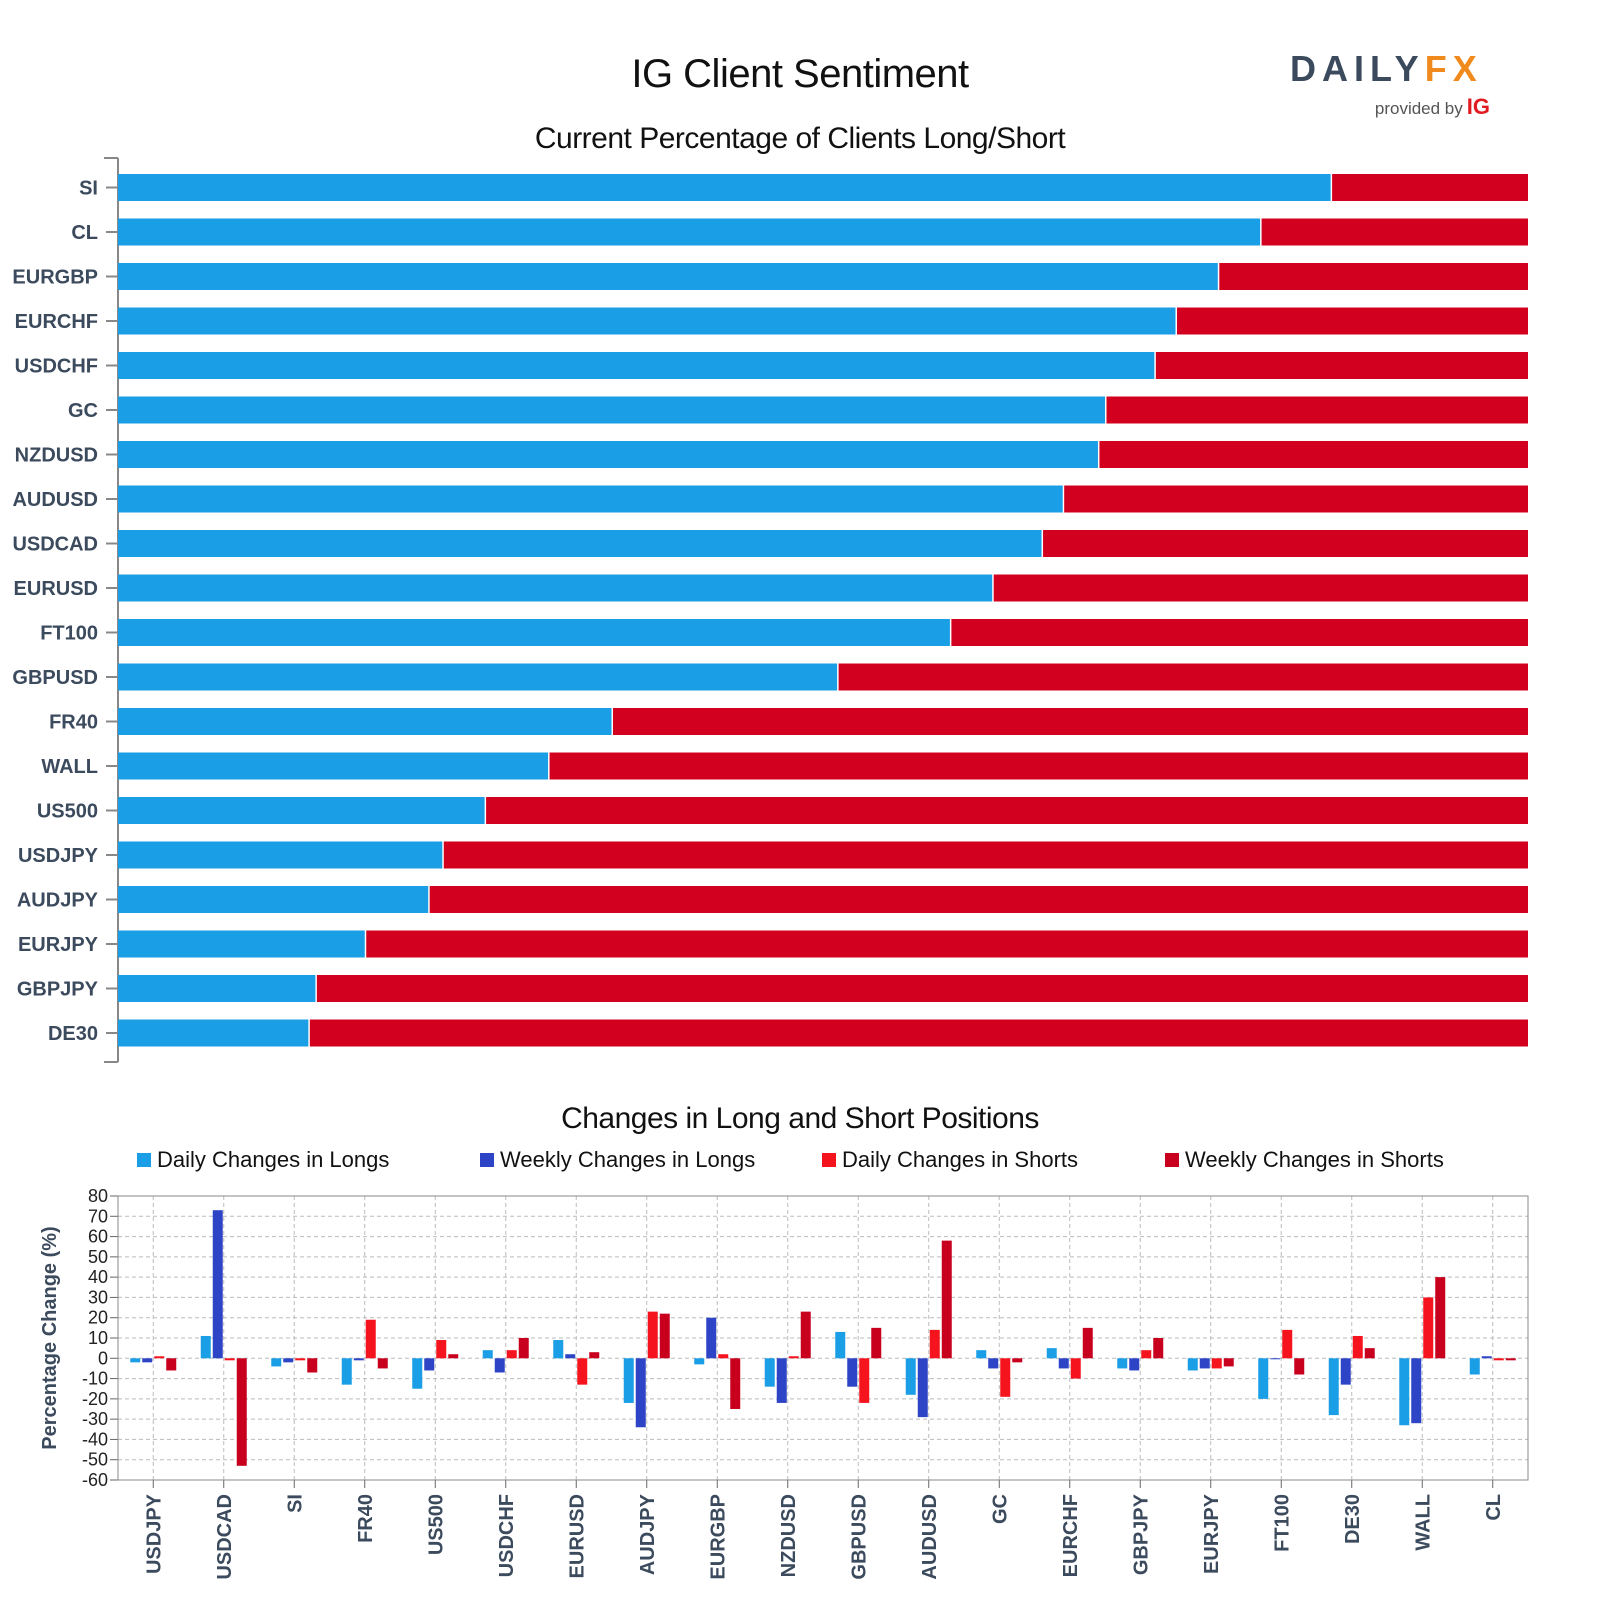 The height and width of the screenshot is (1600, 1600). Describe the element at coordinates (273, 1159) in the screenshot. I see `legend-label: Daily Changes in Longs` at that location.